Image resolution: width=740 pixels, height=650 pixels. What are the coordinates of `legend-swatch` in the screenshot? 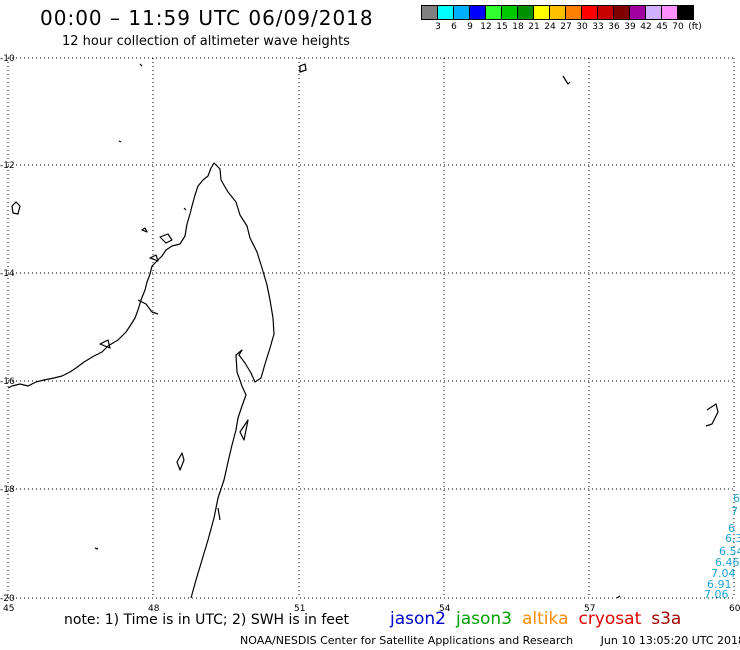 It's located at (685, 12).